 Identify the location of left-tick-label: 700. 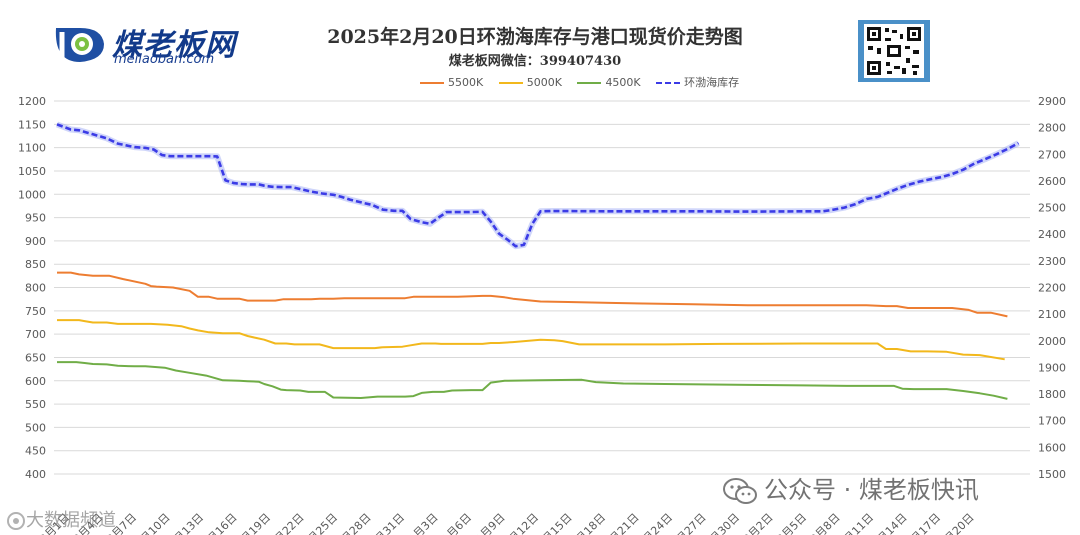
(35, 334).